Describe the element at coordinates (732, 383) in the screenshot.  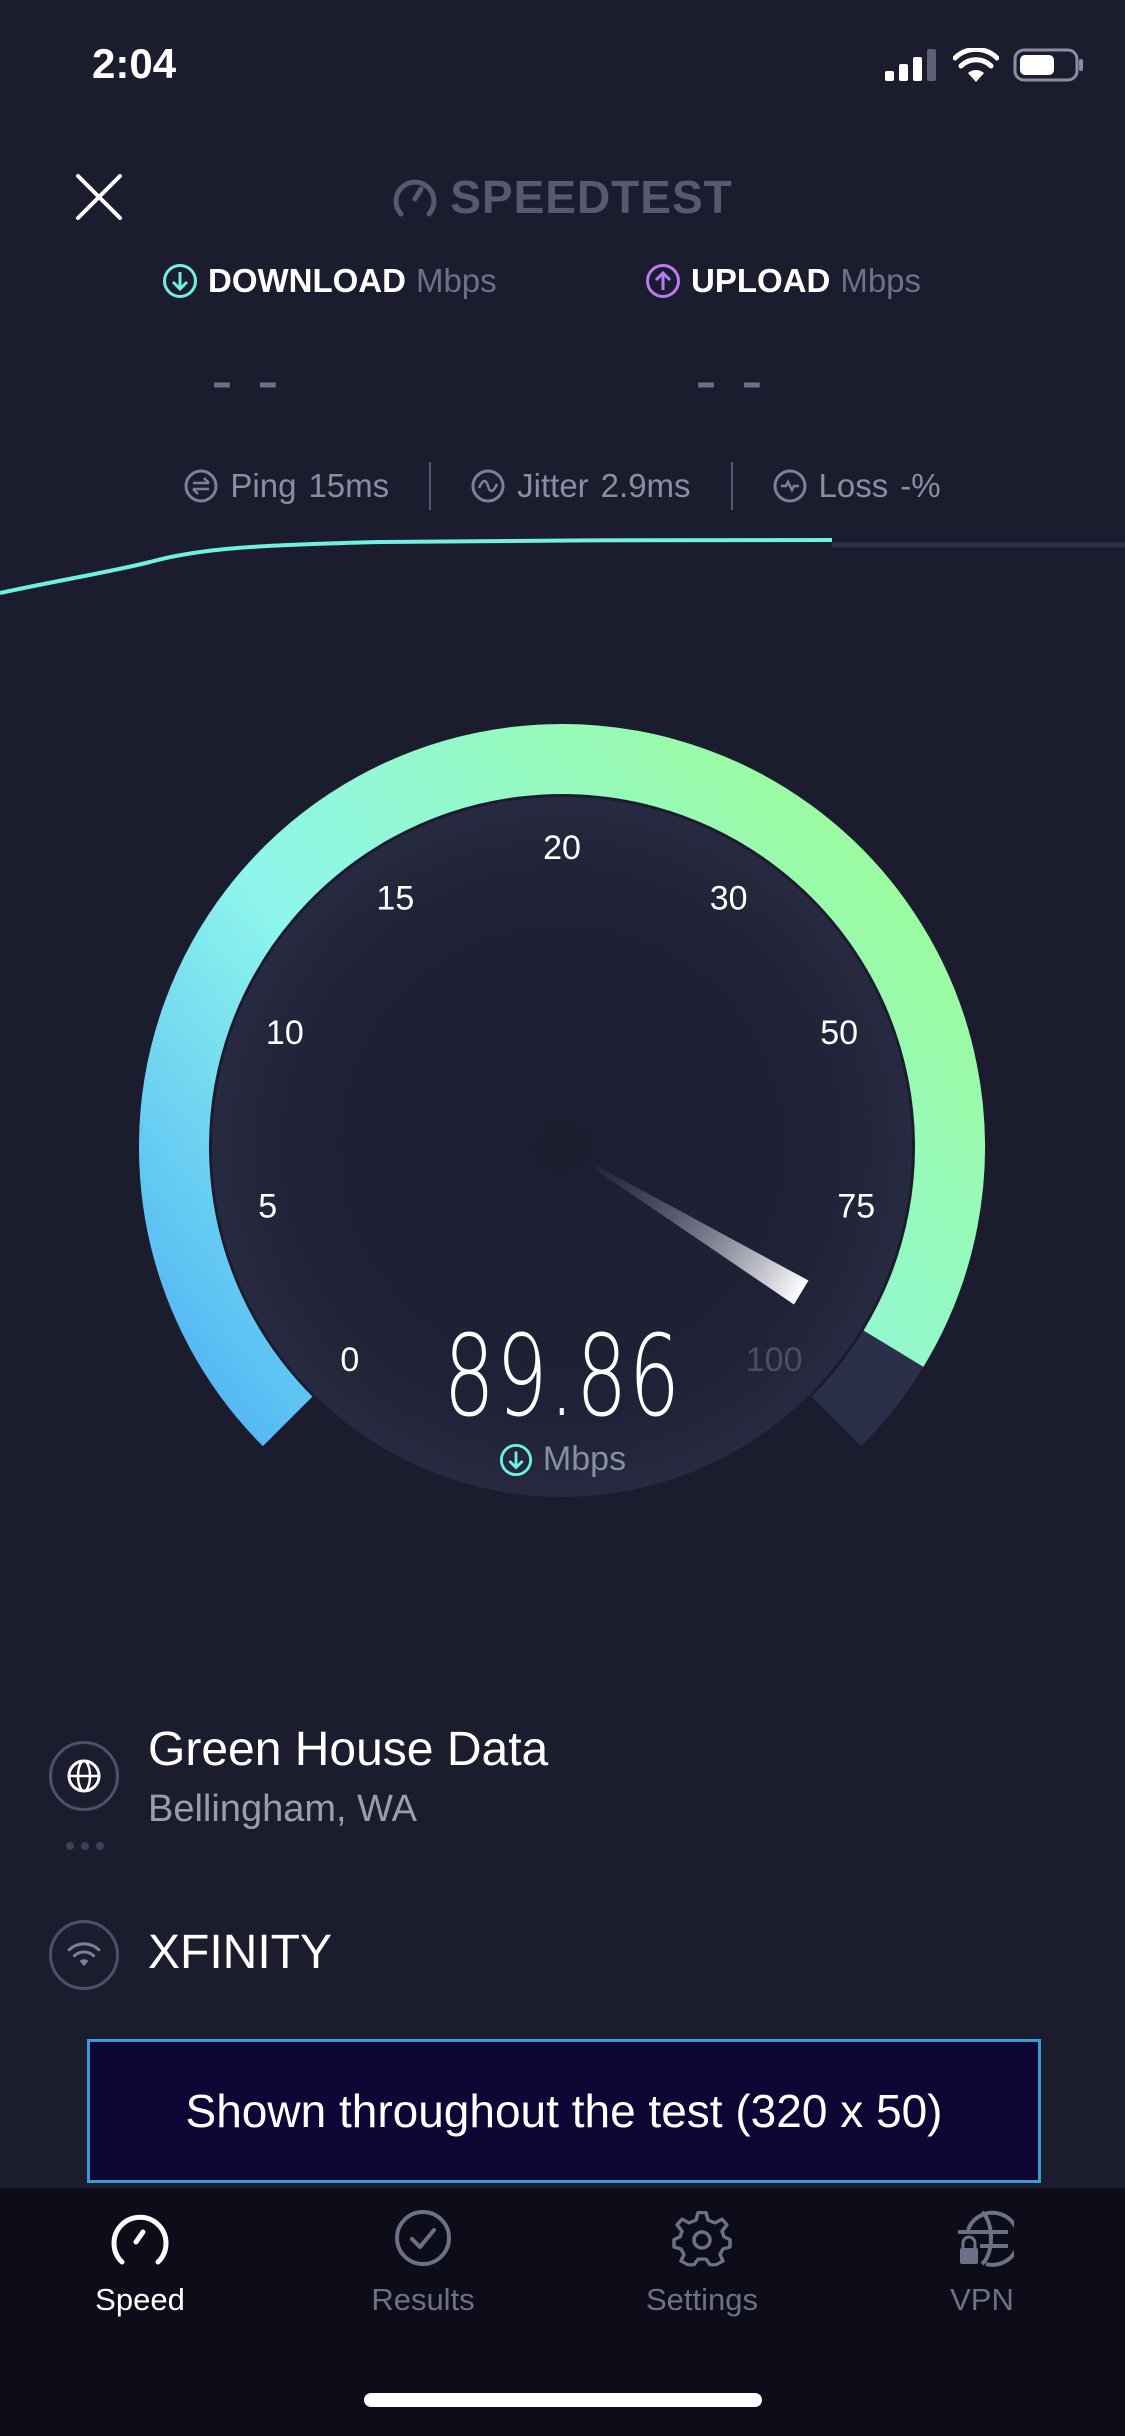
I see `upload-value: – –` at that location.